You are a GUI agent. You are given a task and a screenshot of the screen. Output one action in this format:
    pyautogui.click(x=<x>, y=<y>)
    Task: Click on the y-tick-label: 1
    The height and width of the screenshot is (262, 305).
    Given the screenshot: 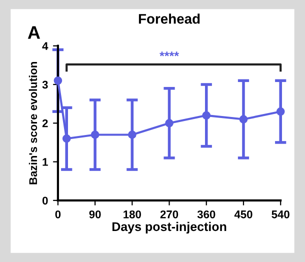 What is the action you would take?
    pyautogui.click(x=45, y=162)
    